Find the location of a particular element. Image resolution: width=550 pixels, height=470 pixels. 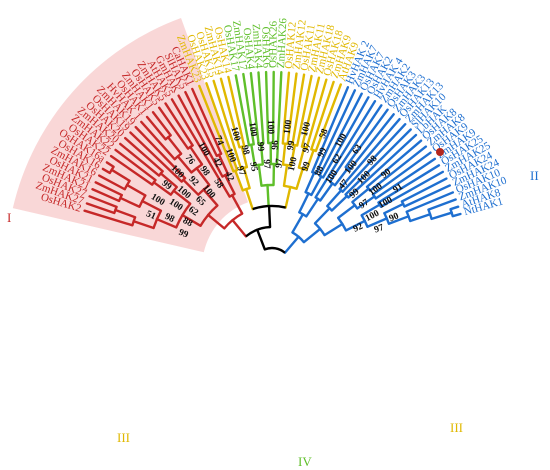

bootstrap-value: 51 is located at coordinates (150, 215).